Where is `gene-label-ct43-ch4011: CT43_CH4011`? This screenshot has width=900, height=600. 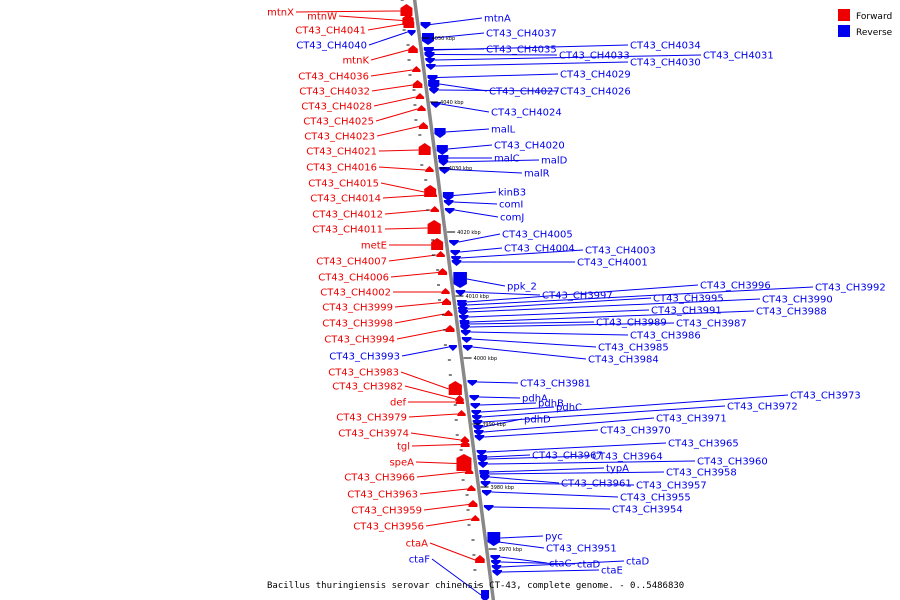 gene-label-ct43-ch4011: CT43_CH4011 is located at coordinates (347, 230).